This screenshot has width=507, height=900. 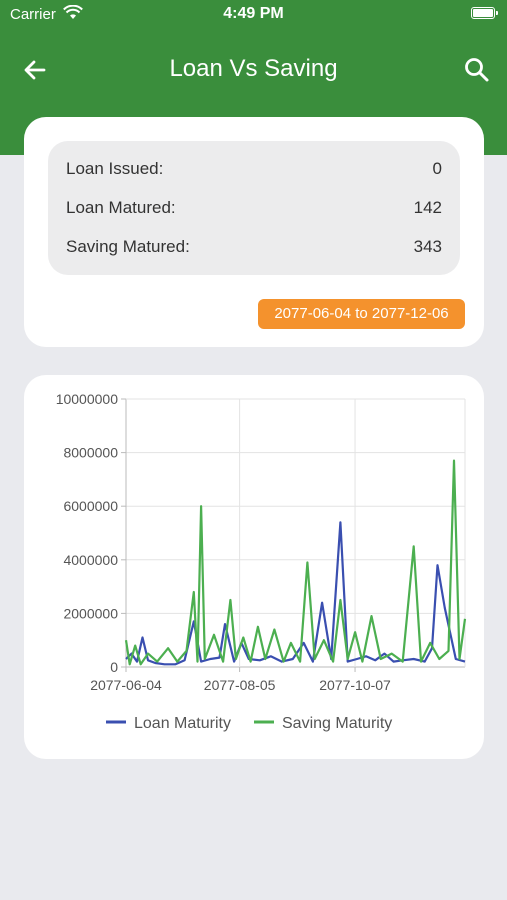 What do you see at coordinates (295, 593) in the screenshot?
I see `series-line-loan-maturity` at bounding box center [295, 593].